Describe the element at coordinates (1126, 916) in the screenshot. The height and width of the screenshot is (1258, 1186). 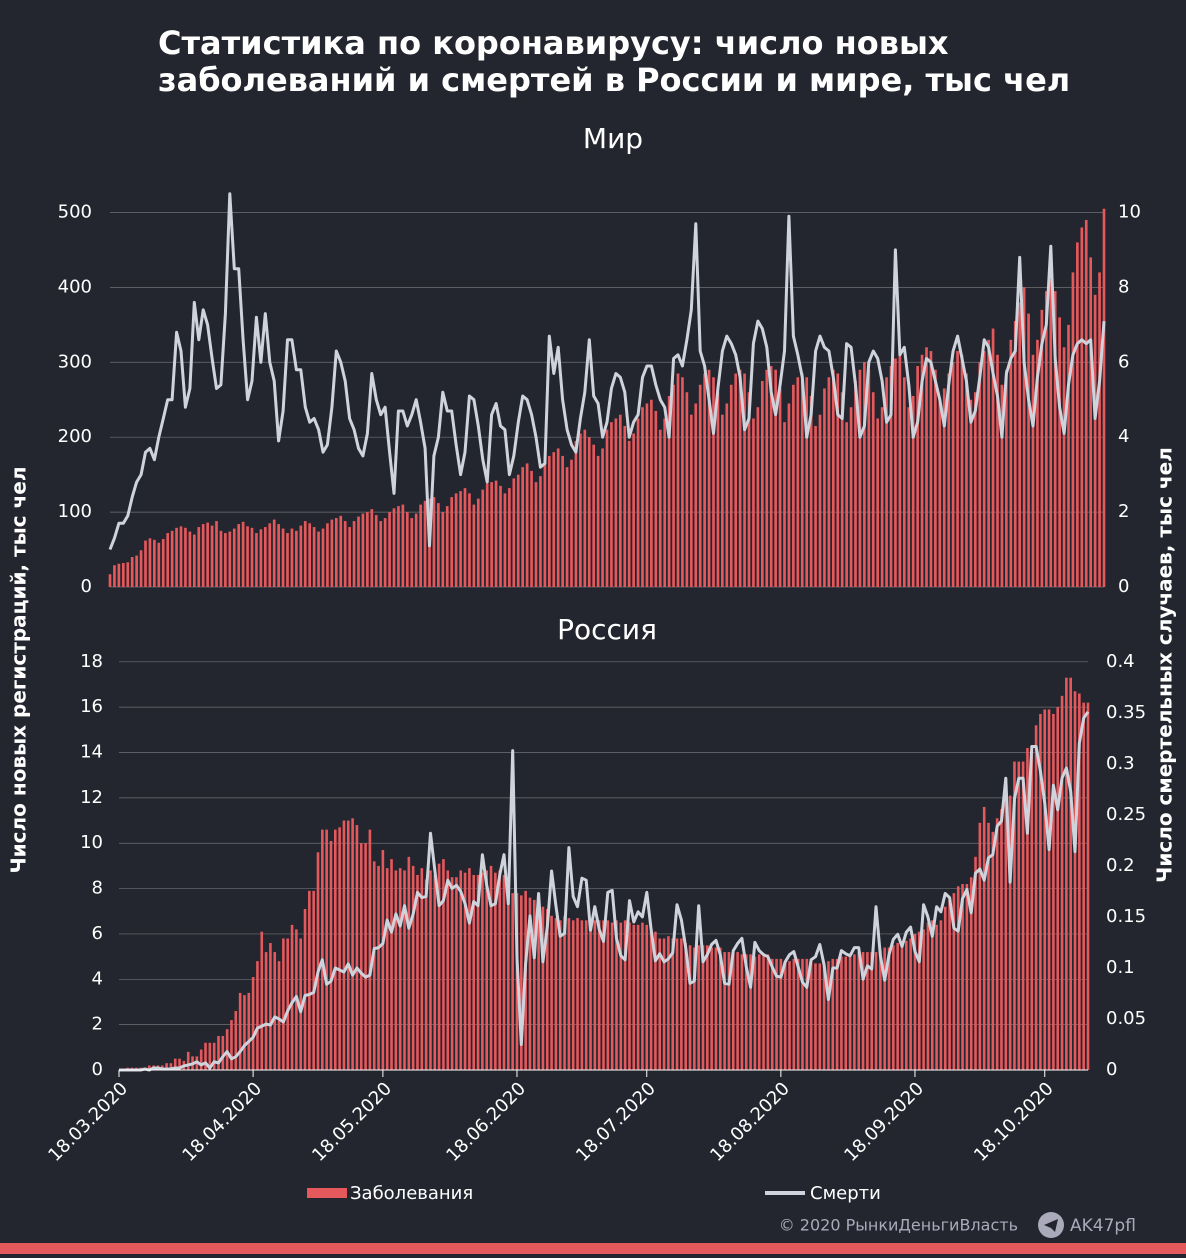
I see `y2-tick-label: 0.15` at that location.